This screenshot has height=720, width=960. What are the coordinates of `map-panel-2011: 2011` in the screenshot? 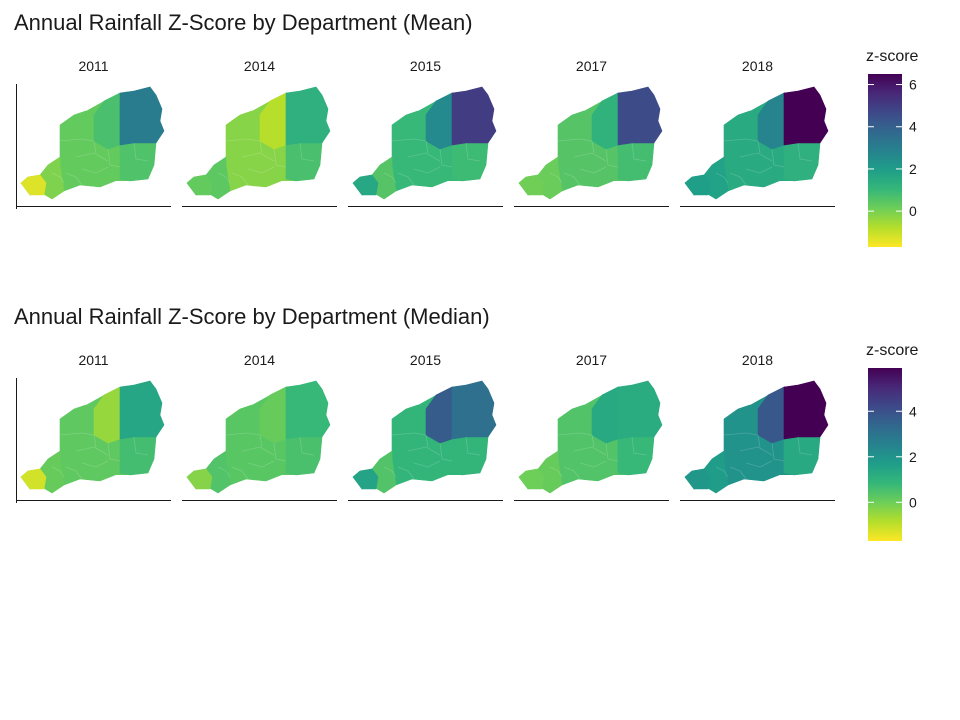 It's located at (93, 134).